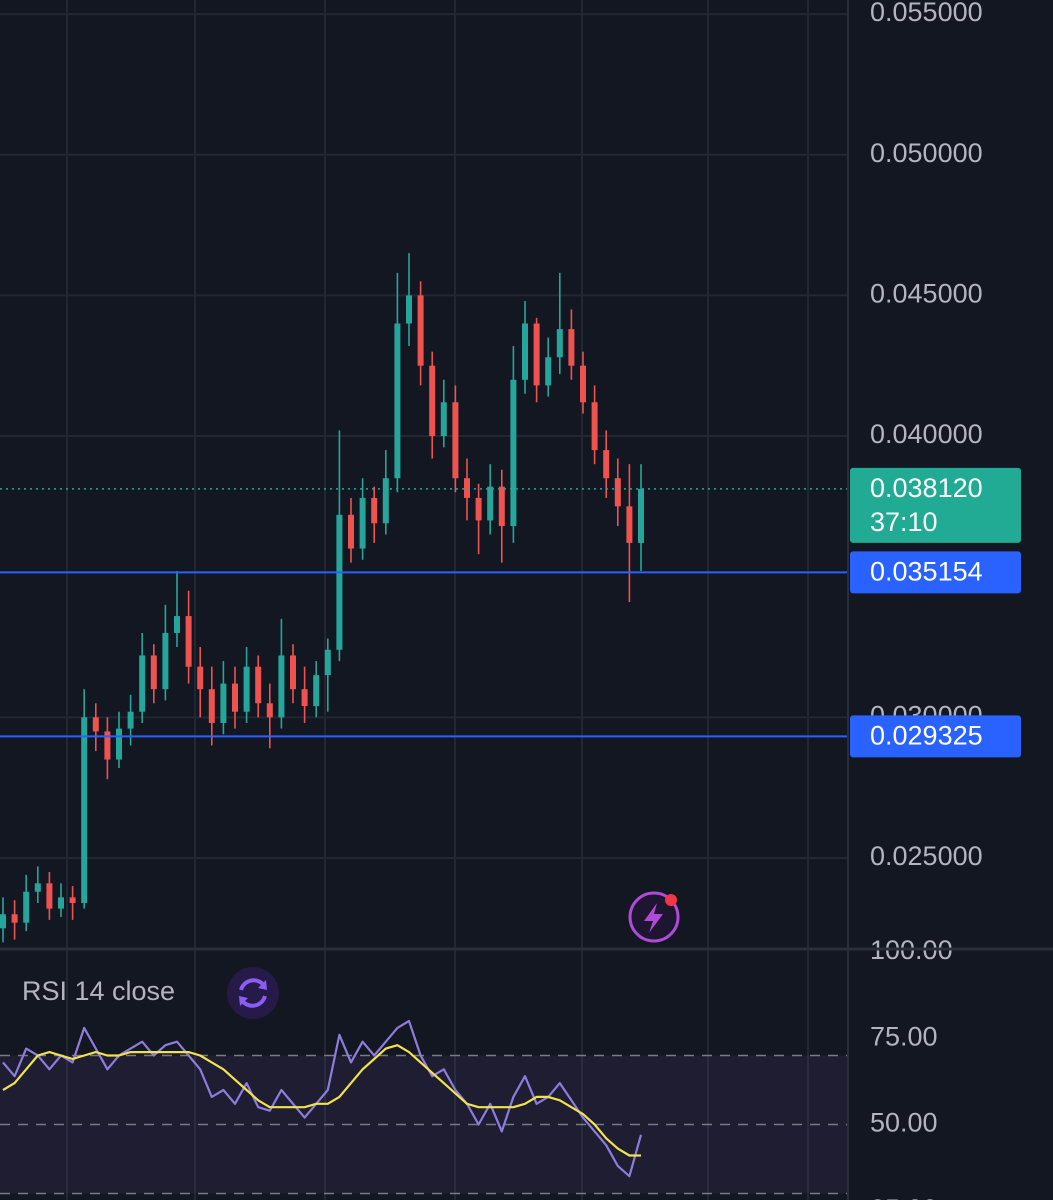  What do you see at coordinates (904, 1123) in the screenshot?
I see `y-tick-label: 50.00` at bounding box center [904, 1123].